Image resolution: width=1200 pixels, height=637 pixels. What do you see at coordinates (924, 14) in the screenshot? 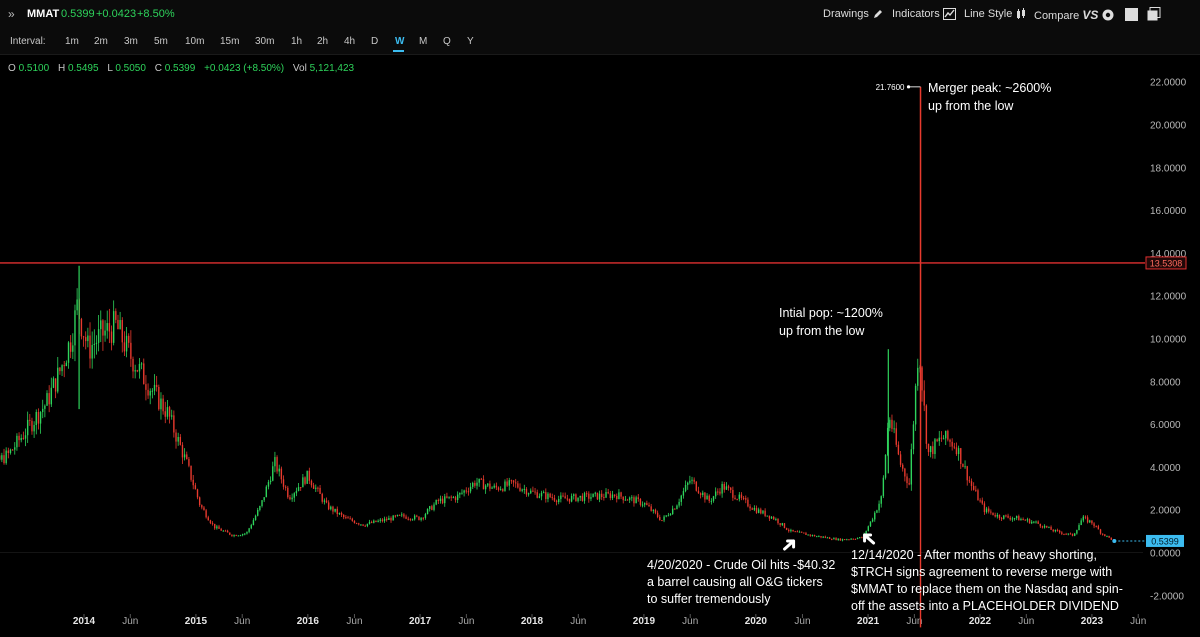
I see `indicators-button: Indicators` at bounding box center [924, 14].